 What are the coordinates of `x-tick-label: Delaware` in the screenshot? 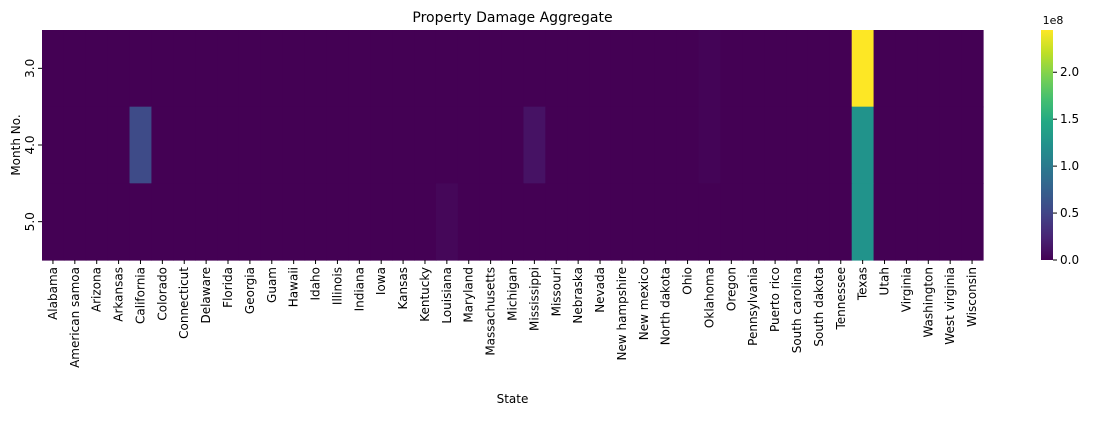 It's located at (206, 295).